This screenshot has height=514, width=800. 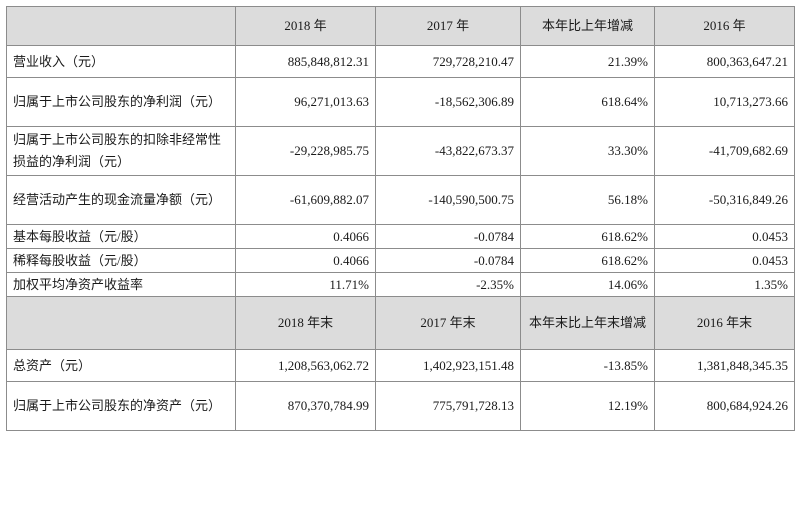 I want to click on value-2016: -41,709,682.69, so click(x=724, y=151).